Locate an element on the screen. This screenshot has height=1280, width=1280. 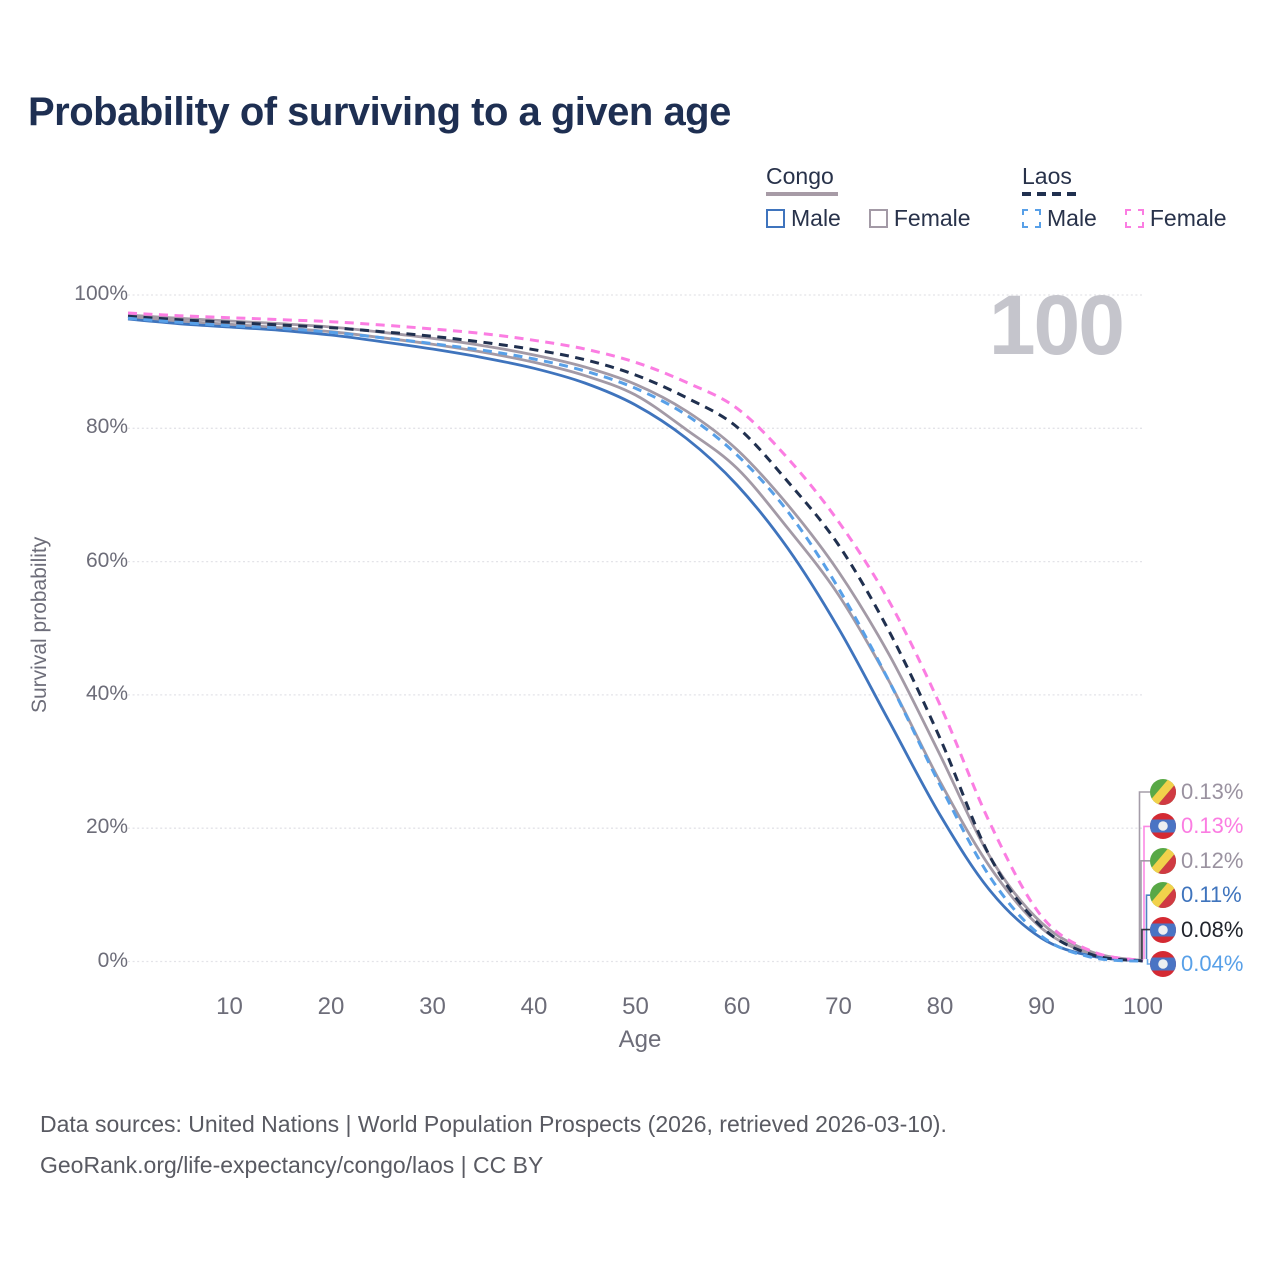
legend-swatch-congo-female is located at coordinates (878, 219).